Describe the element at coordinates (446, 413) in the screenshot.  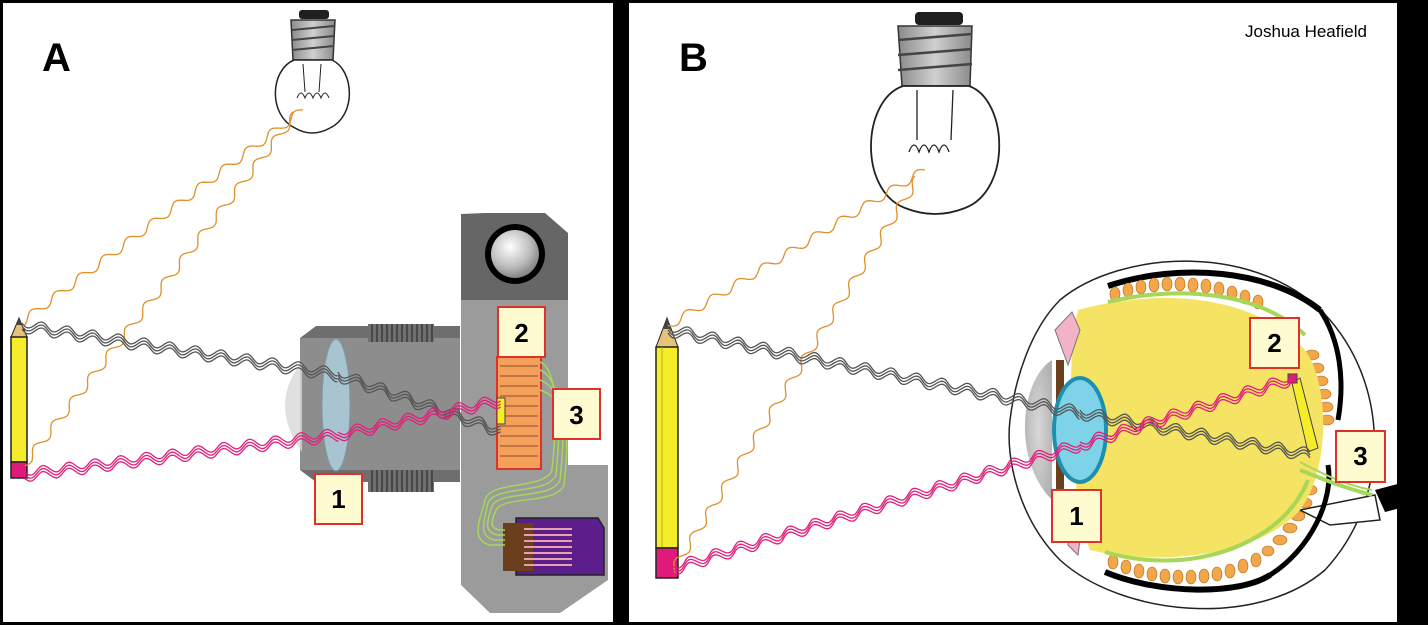
I see `camera-icon` at that location.